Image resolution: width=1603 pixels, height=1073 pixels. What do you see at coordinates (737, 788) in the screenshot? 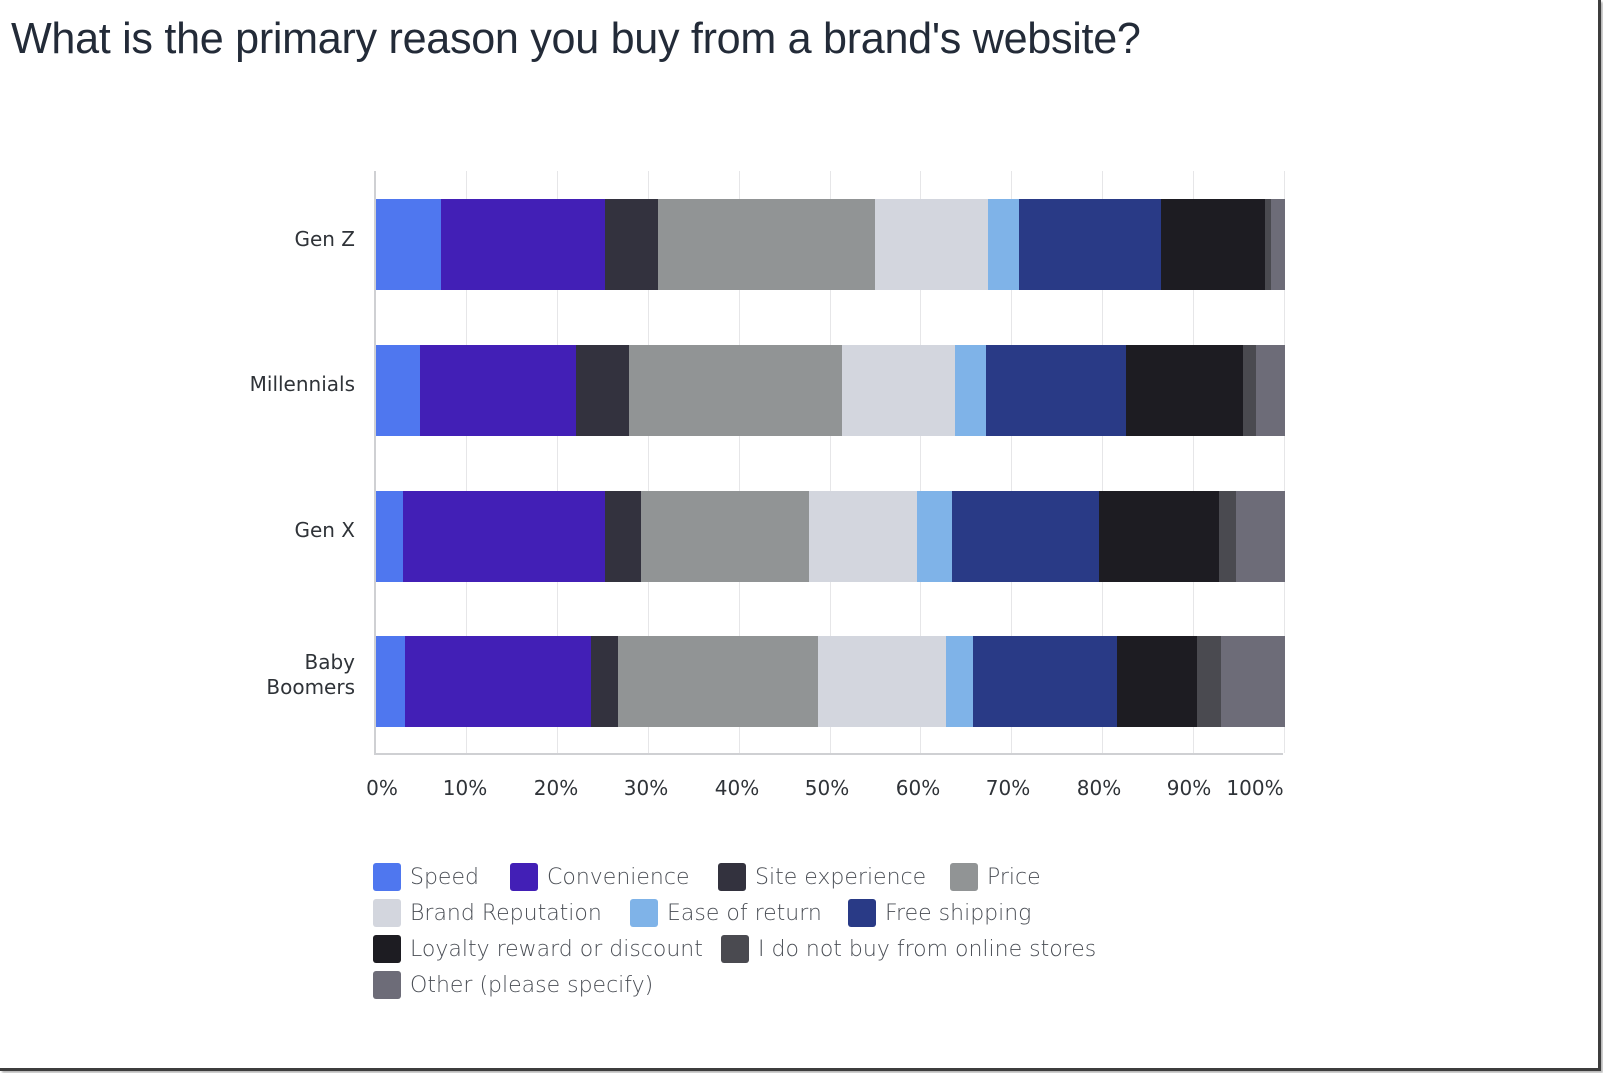
I see `x-tick-label: 40%` at bounding box center [737, 788].